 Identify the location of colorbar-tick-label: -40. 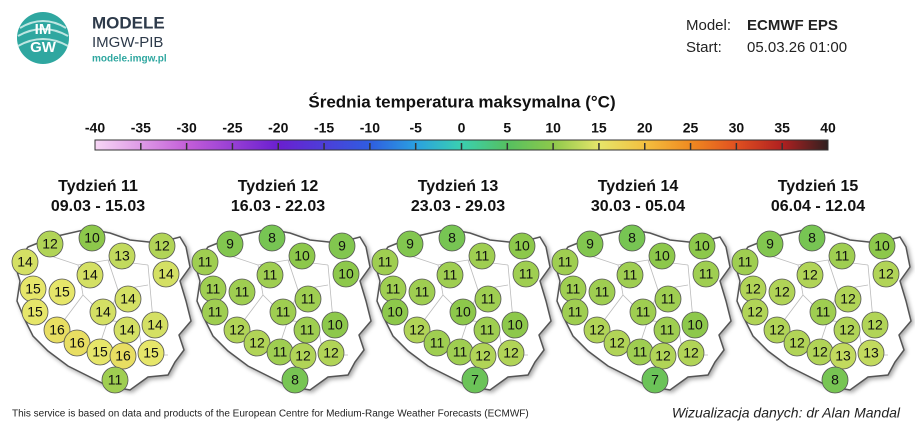
(95, 128).